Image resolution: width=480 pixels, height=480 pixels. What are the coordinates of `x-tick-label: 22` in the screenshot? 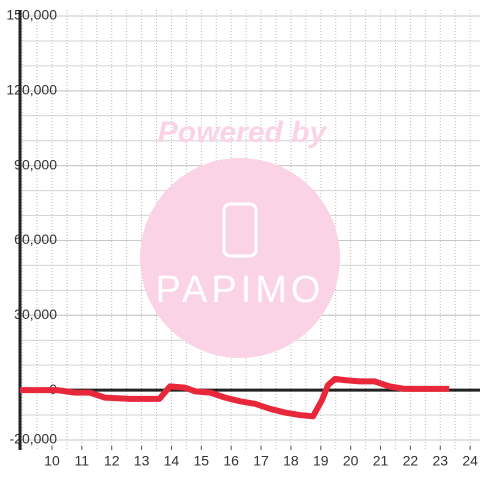 It's located at (411, 461).